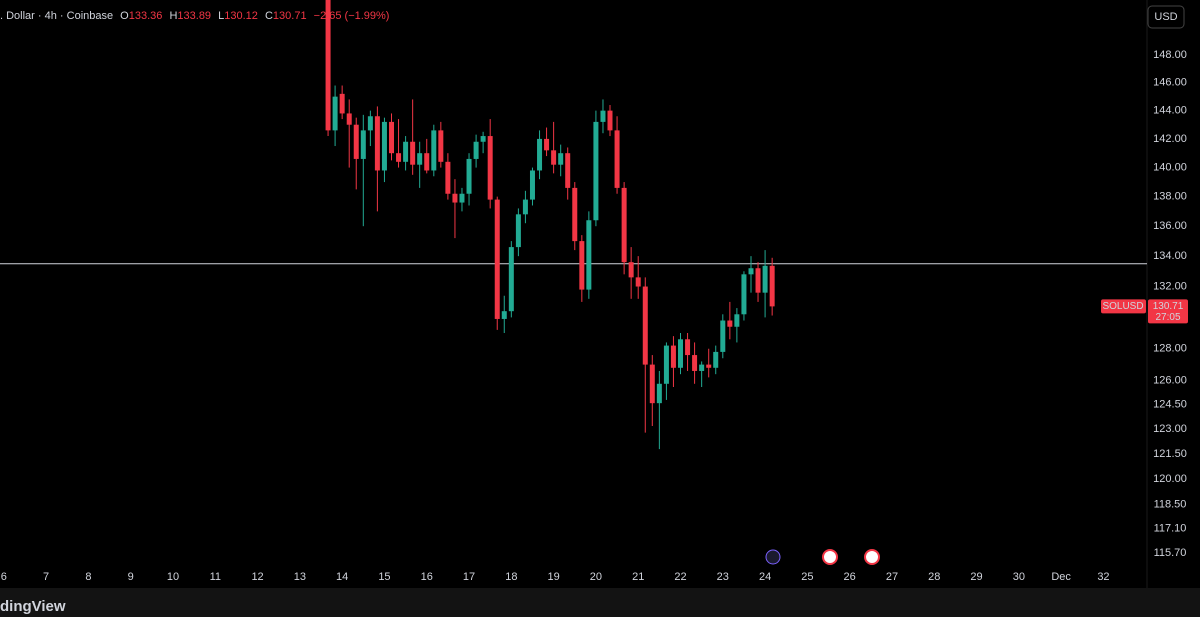 This screenshot has width=1200, height=617. Describe the element at coordinates (1170, 167) in the screenshot. I see `y-tick-label: 140.00` at that location.